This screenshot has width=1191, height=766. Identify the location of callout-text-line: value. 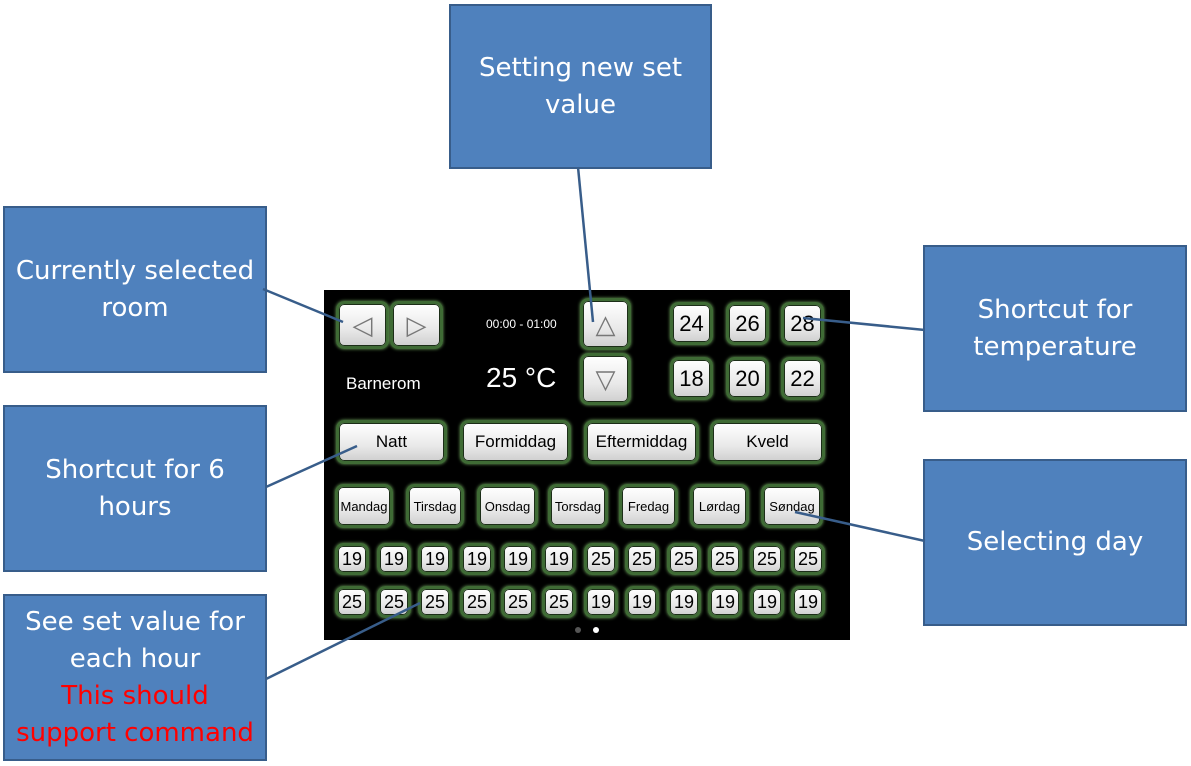
(580, 104).